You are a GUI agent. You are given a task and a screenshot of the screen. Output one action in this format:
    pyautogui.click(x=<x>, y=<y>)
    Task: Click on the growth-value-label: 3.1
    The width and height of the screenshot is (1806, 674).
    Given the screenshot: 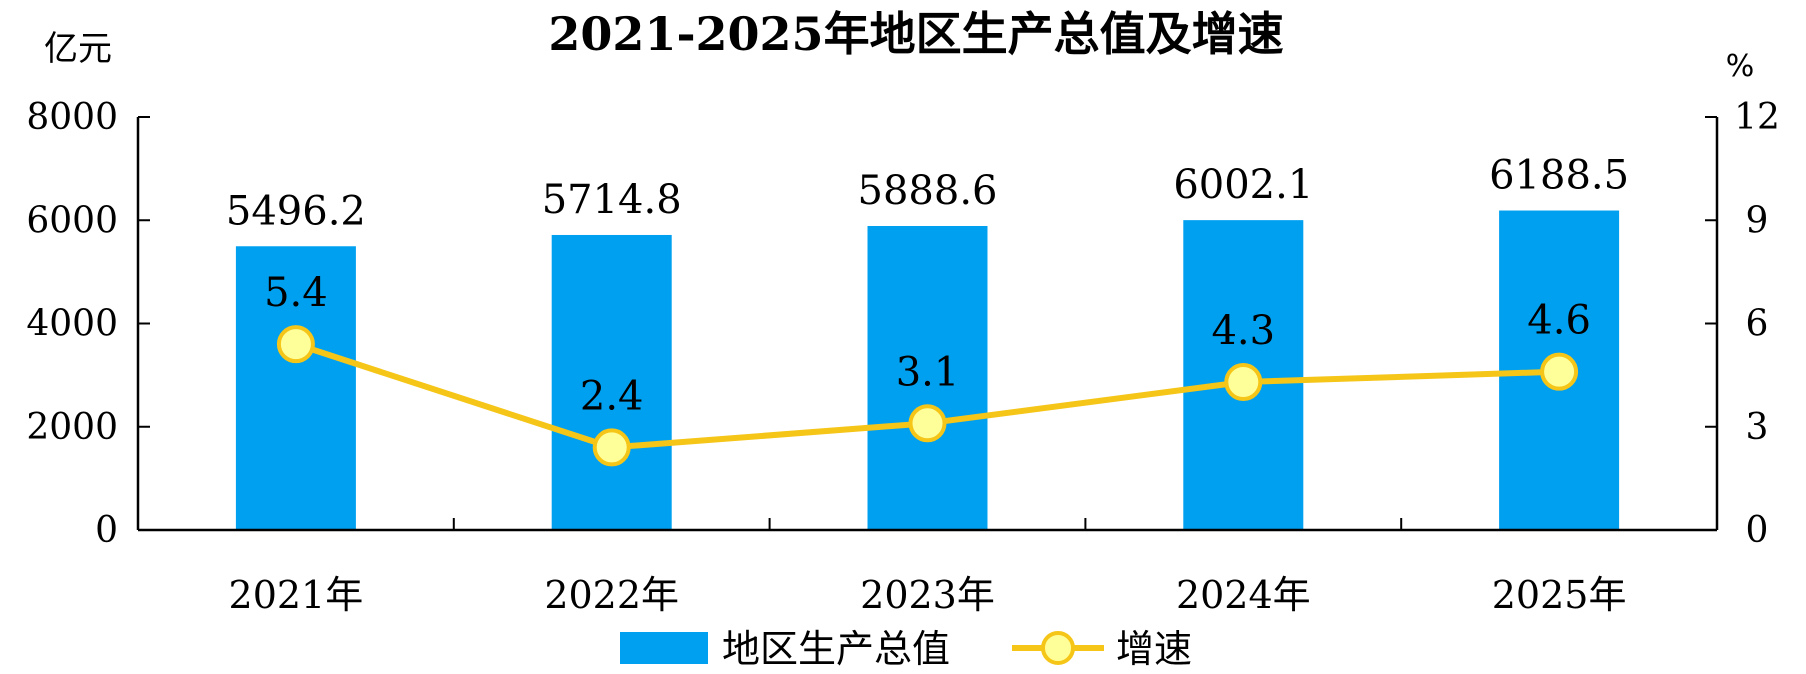 What is the action you would take?
    pyautogui.click(x=928, y=372)
    